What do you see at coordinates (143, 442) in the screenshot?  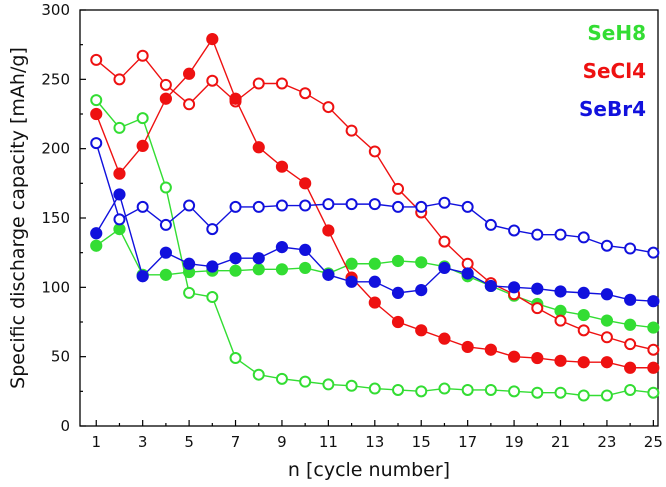 I see `x-tick-label: 3` at bounding box center [143, 442].